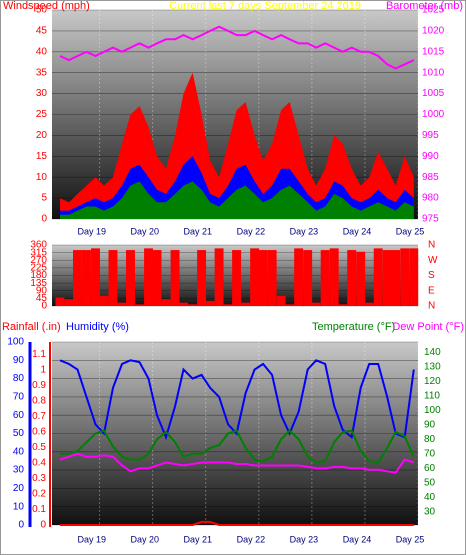 The width and height of the screenshot is (466, 555). I want to click on y2-tick-label: 1015, so click(433, 51).